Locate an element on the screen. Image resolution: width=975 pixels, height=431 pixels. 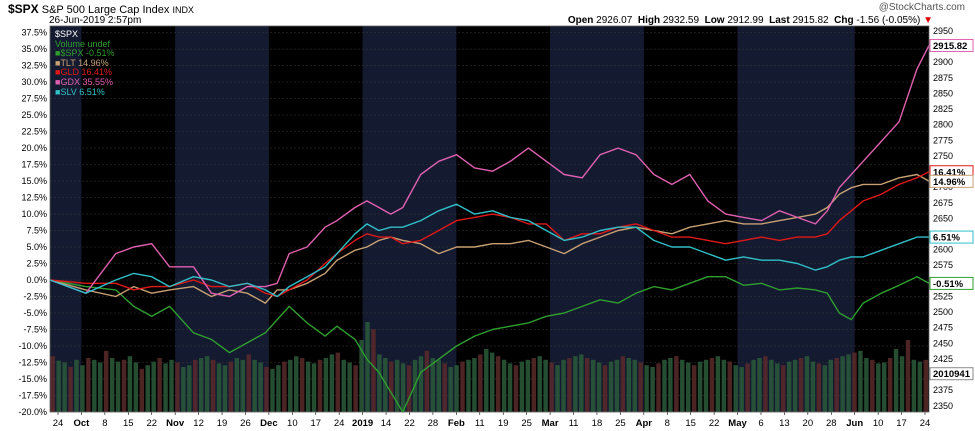
legend-item-tlt: ■TLT 14.96% is located at coordinates (82, 62).